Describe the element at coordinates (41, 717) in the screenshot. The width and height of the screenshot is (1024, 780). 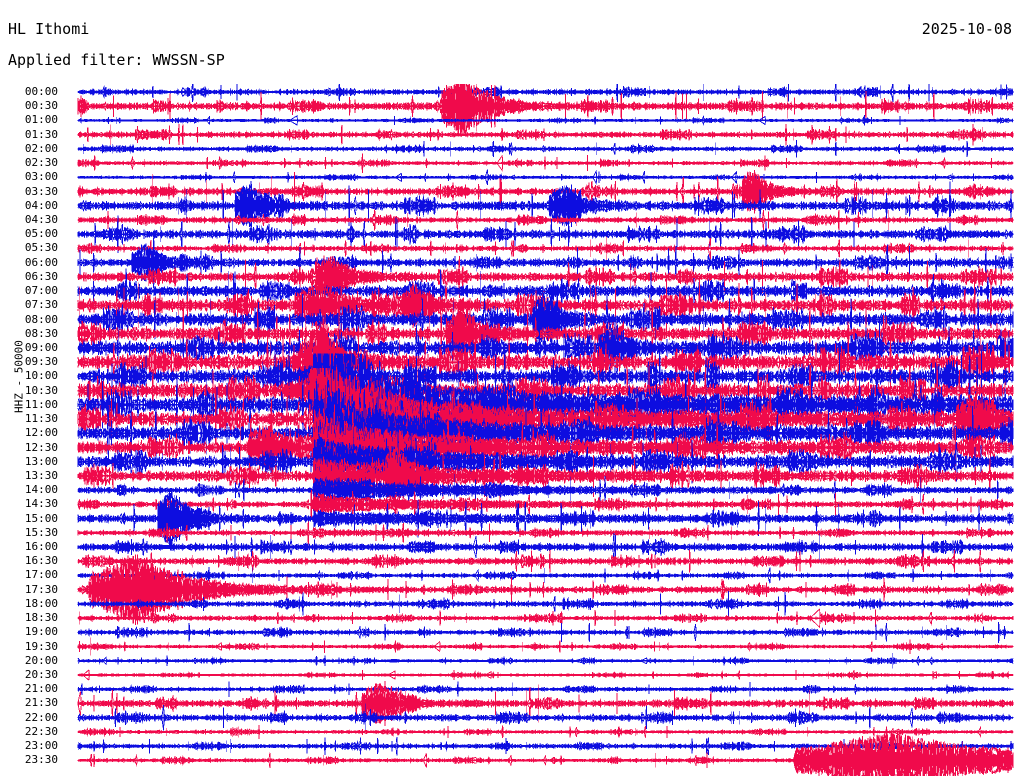
I see `time-label: 22:00` at that location.